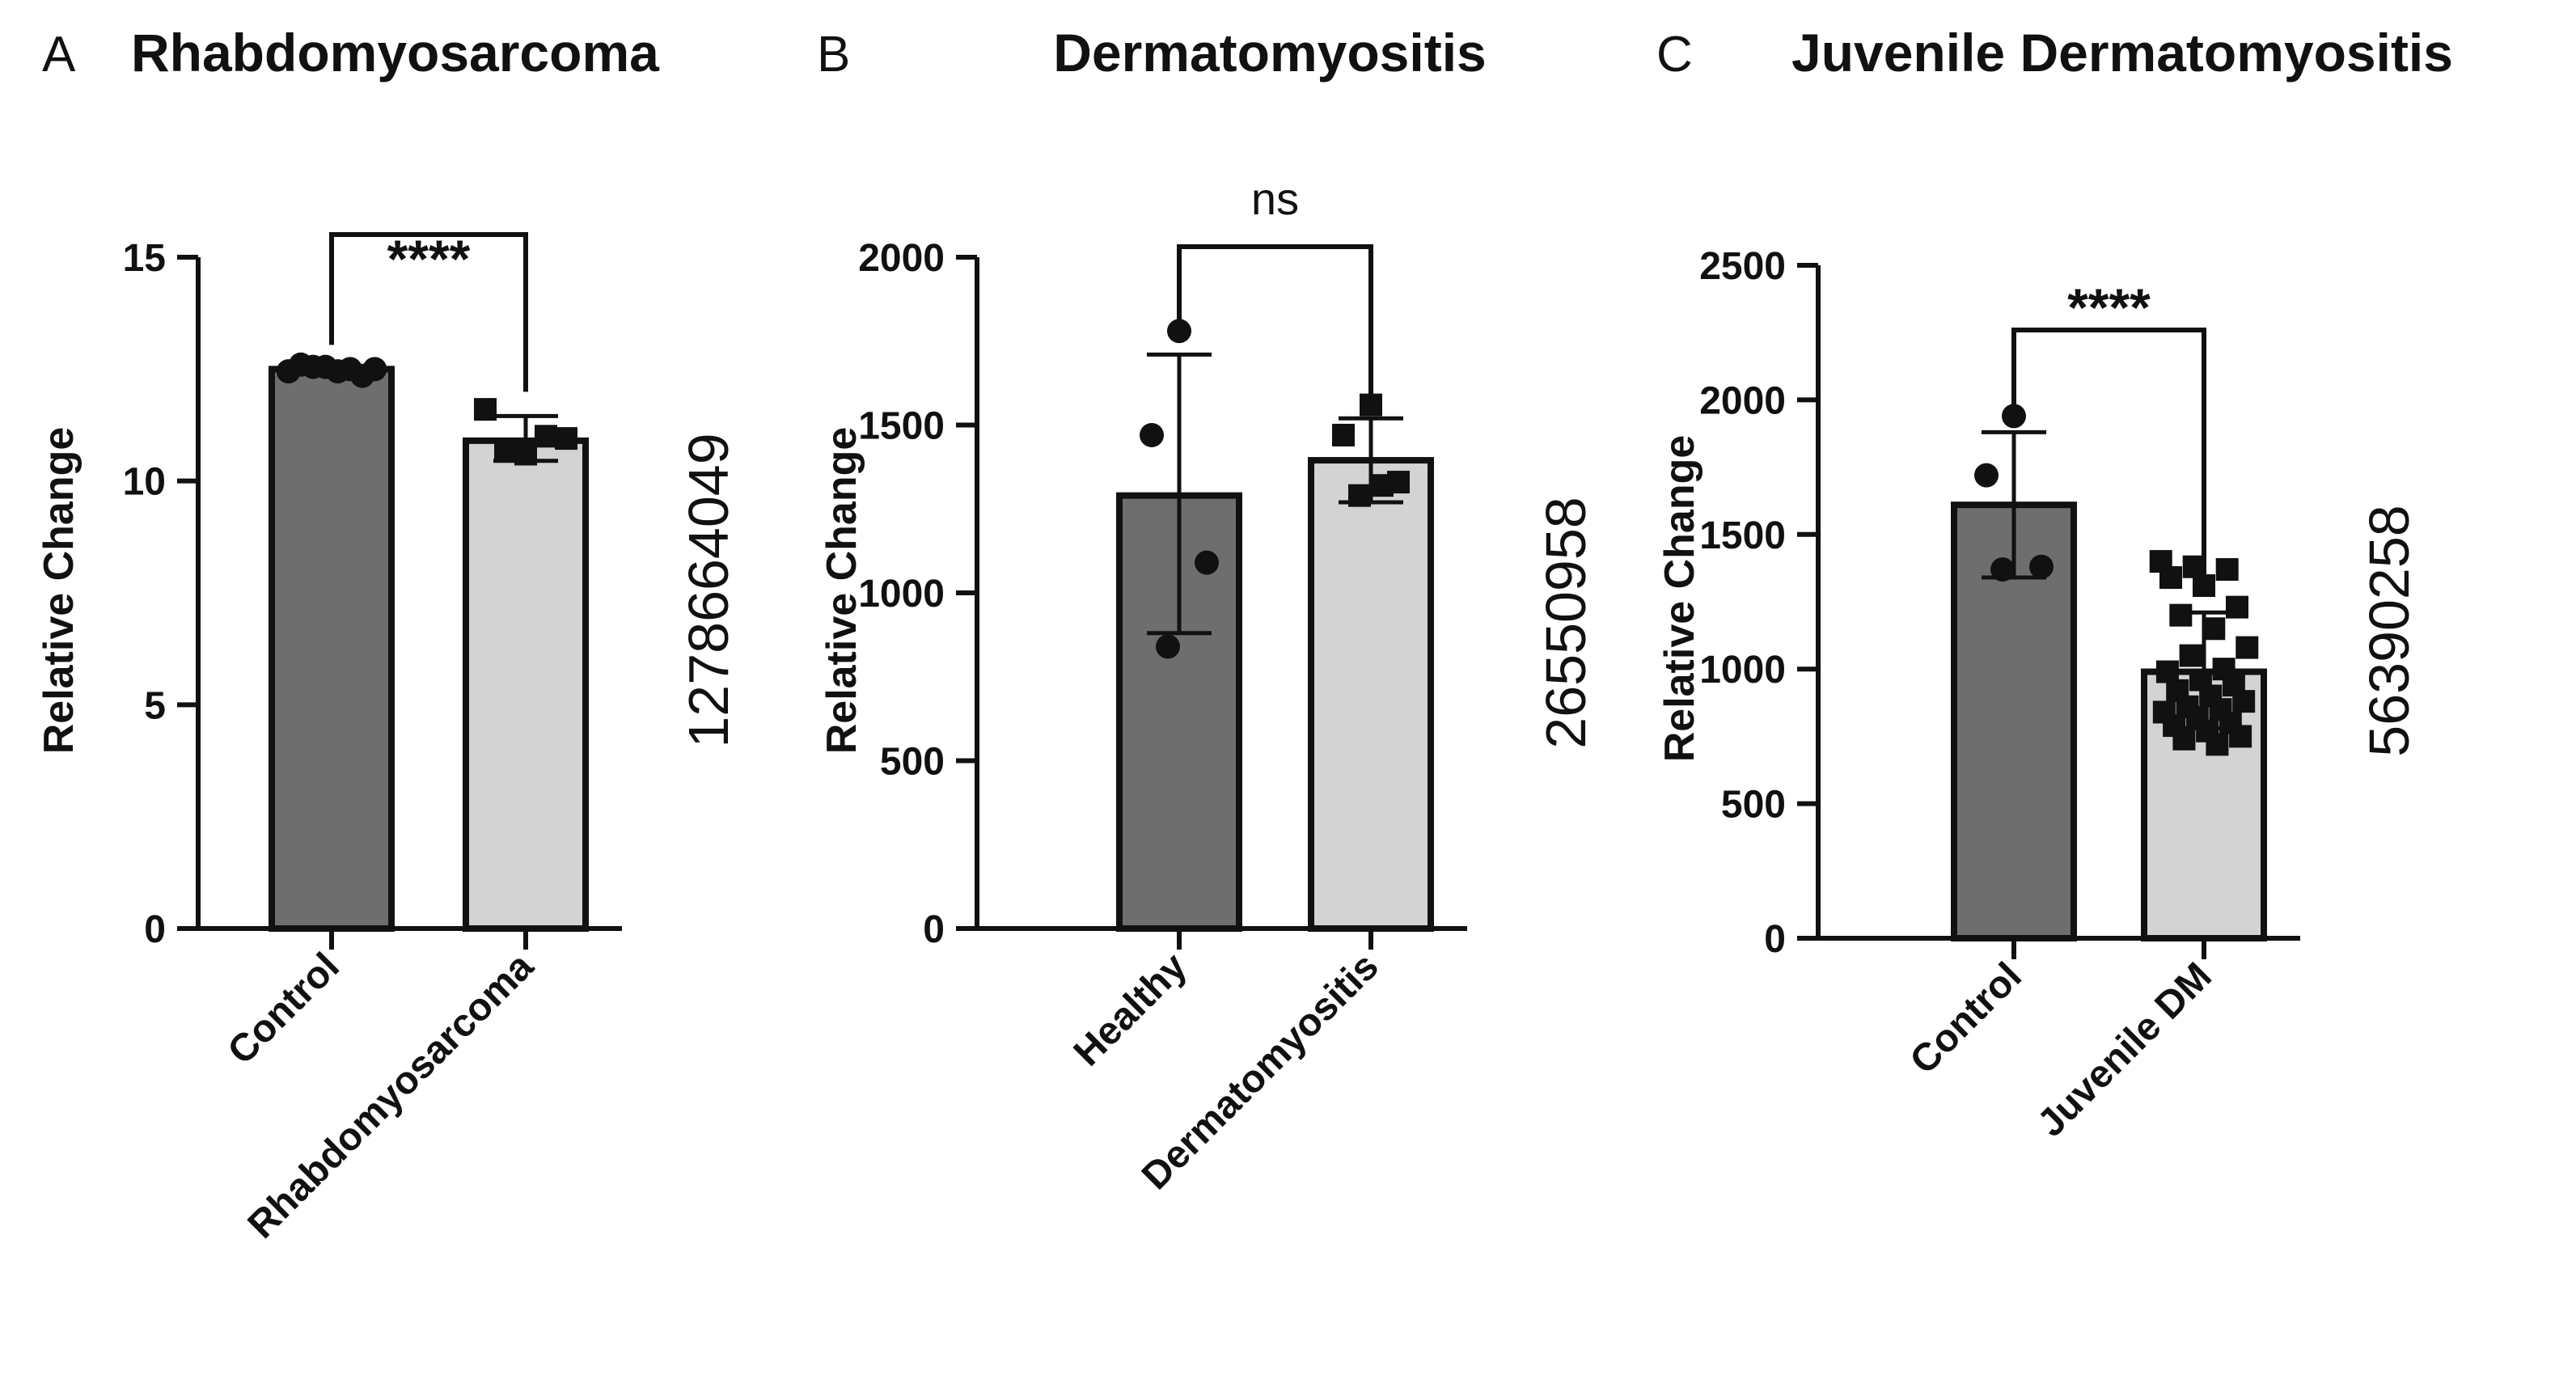 Image resolution: width=2576 pixels, height=1375 pixels. What do you see at coordinates (1275, 319) in the screenshot?
I see `panel-b-significance-bracket` at bounding box center [1275, 319].